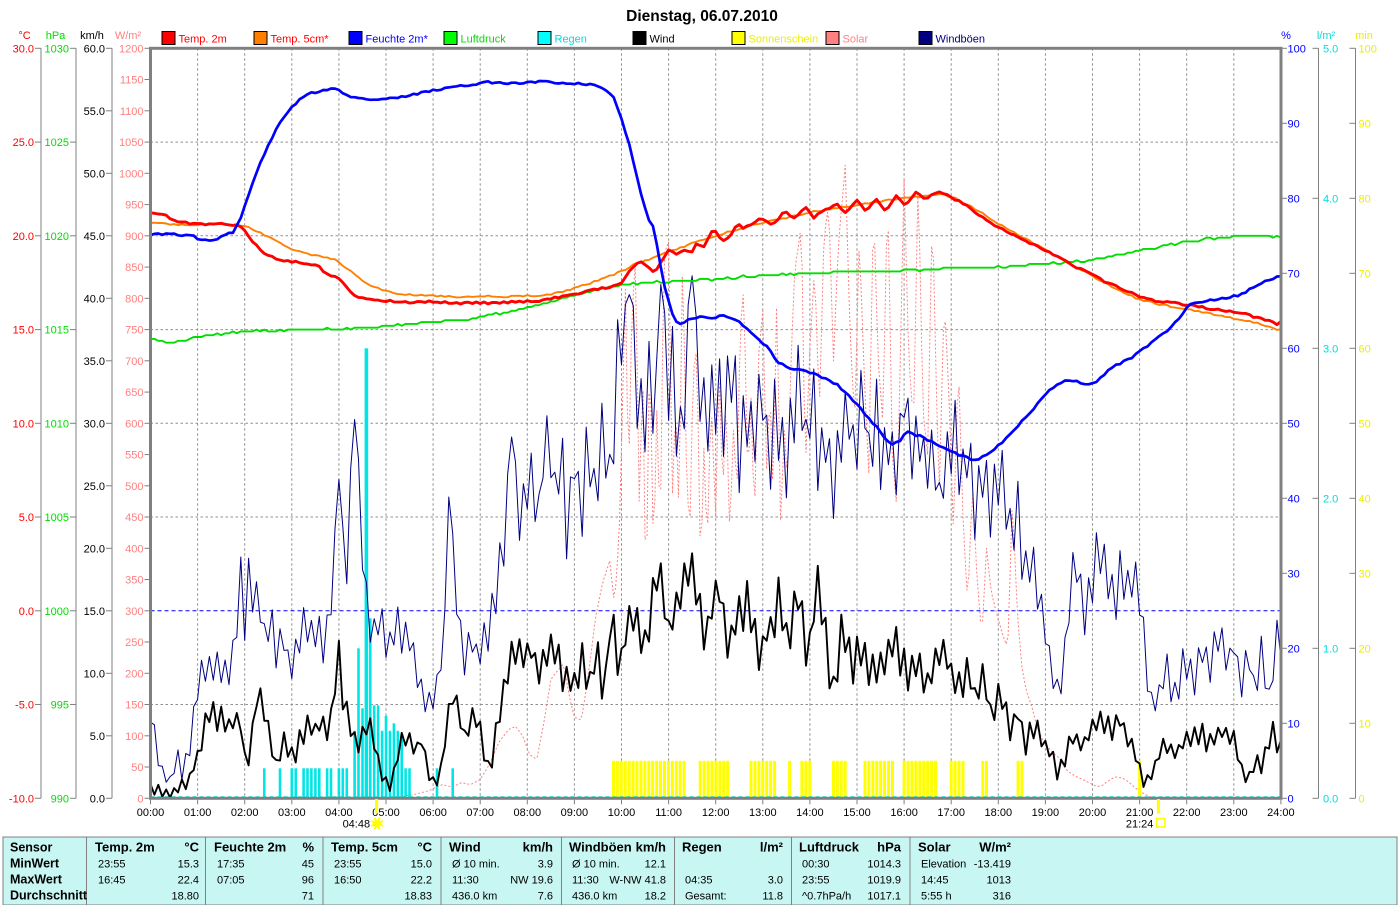  I want to click on svg-text: 200, so click(134, 674).